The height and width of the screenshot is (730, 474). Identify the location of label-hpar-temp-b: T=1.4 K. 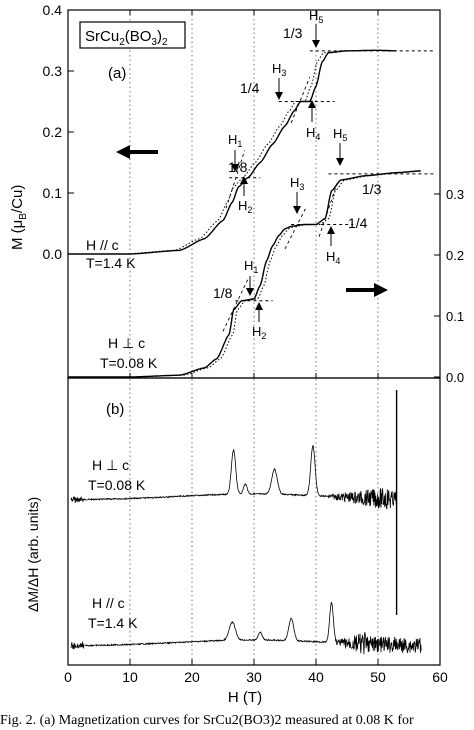
(113, 623).